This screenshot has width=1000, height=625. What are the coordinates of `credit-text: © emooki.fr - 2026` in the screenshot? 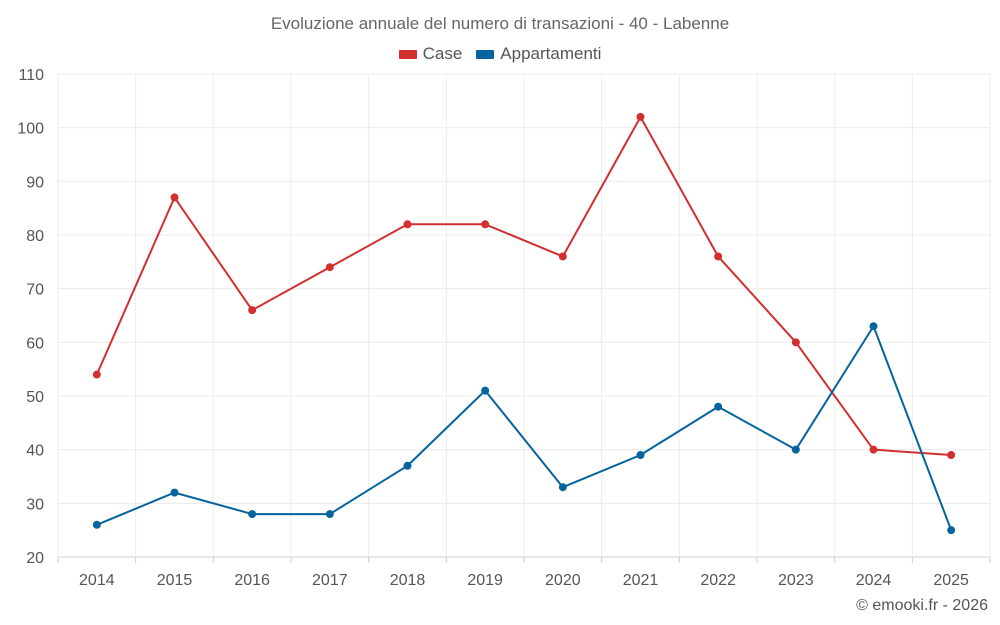 It's located at (922, 605).